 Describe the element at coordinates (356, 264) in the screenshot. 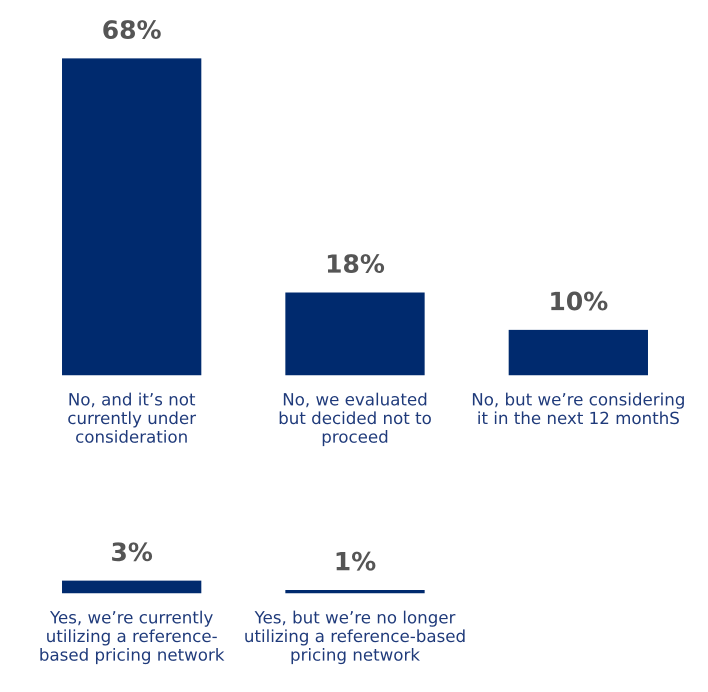

I see `data-label: 18%` at that location.